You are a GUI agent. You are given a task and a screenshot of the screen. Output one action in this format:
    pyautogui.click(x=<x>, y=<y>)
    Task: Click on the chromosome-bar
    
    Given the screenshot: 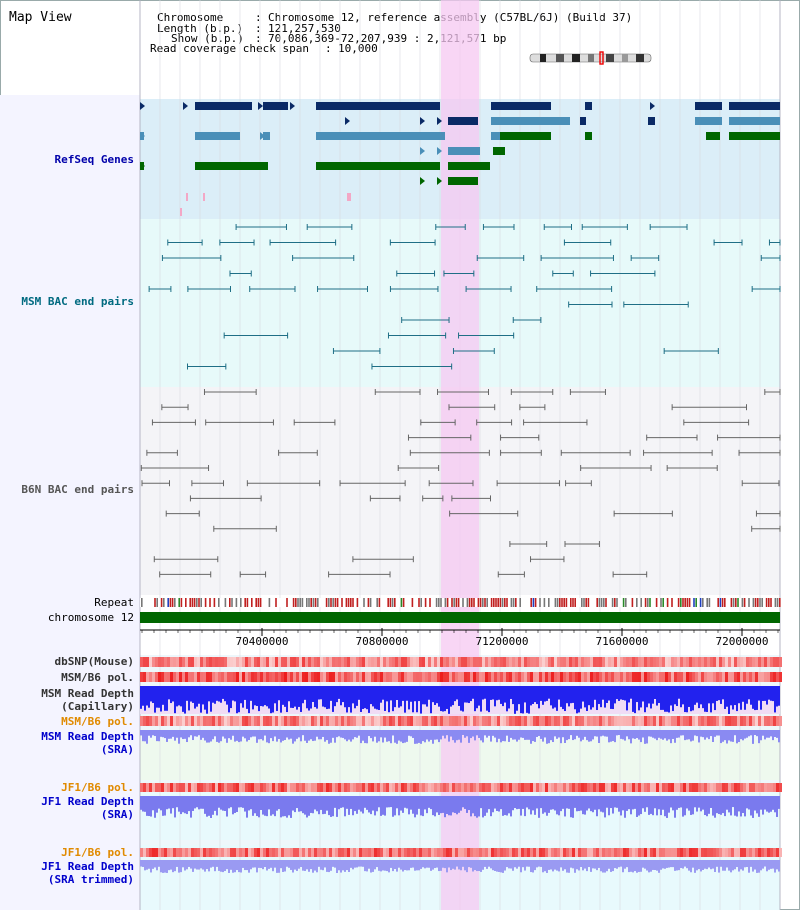 What is the action you would take?
    pyautogui.click(x=460, y=617)
    